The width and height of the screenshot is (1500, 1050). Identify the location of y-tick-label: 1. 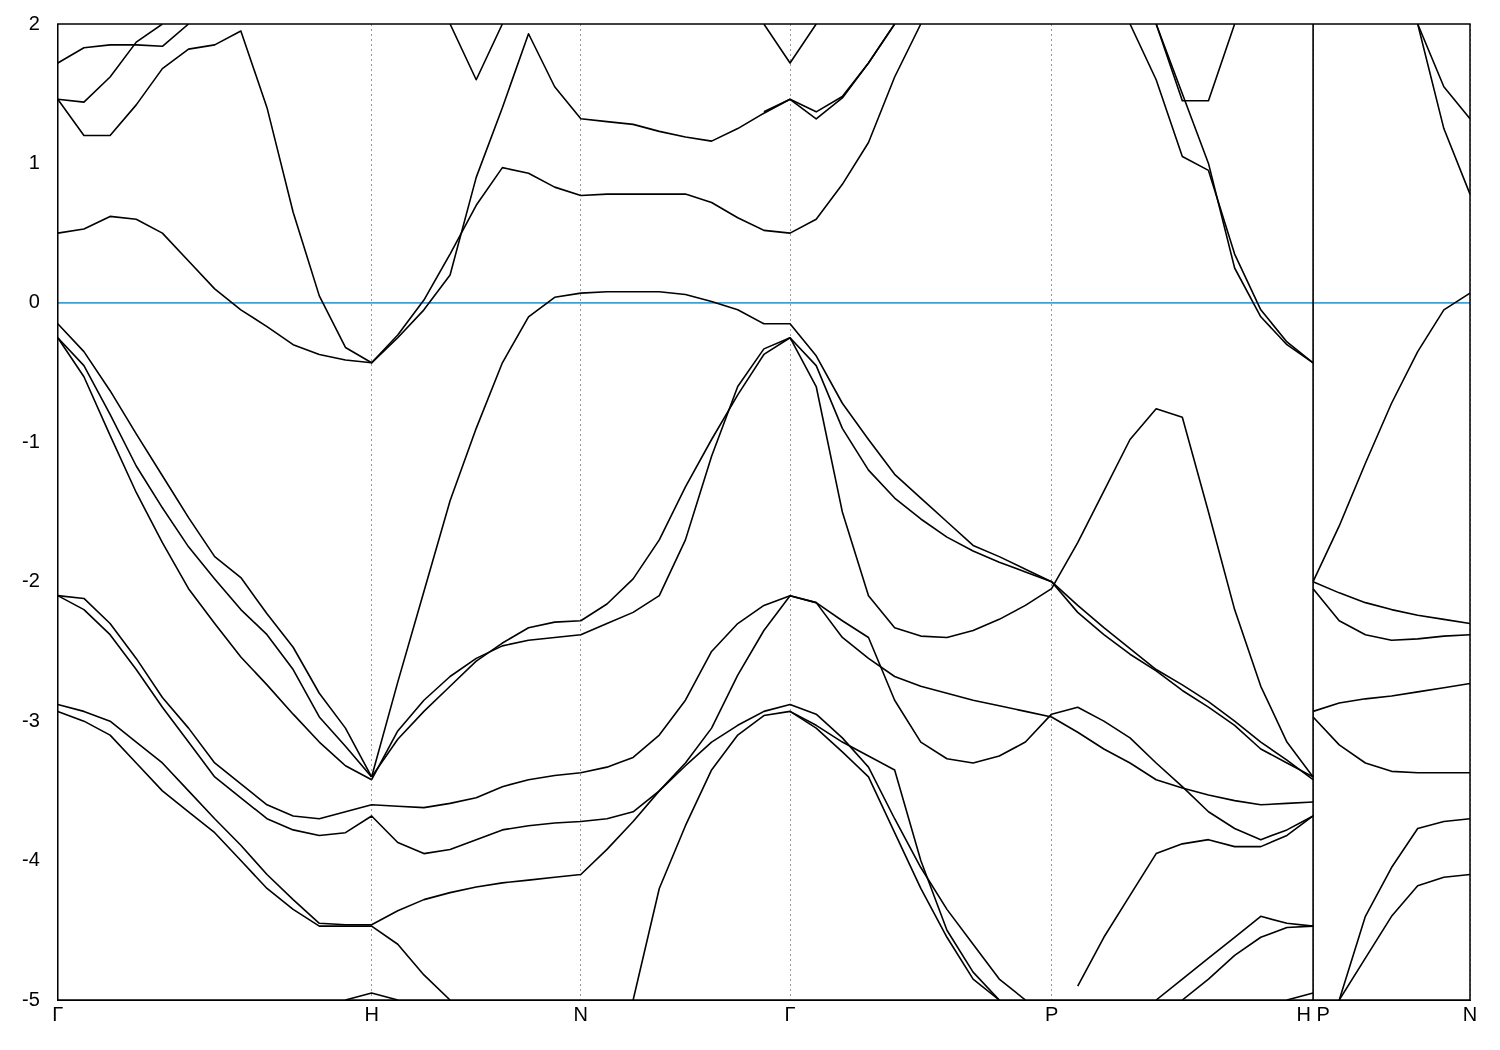
(34, 161).